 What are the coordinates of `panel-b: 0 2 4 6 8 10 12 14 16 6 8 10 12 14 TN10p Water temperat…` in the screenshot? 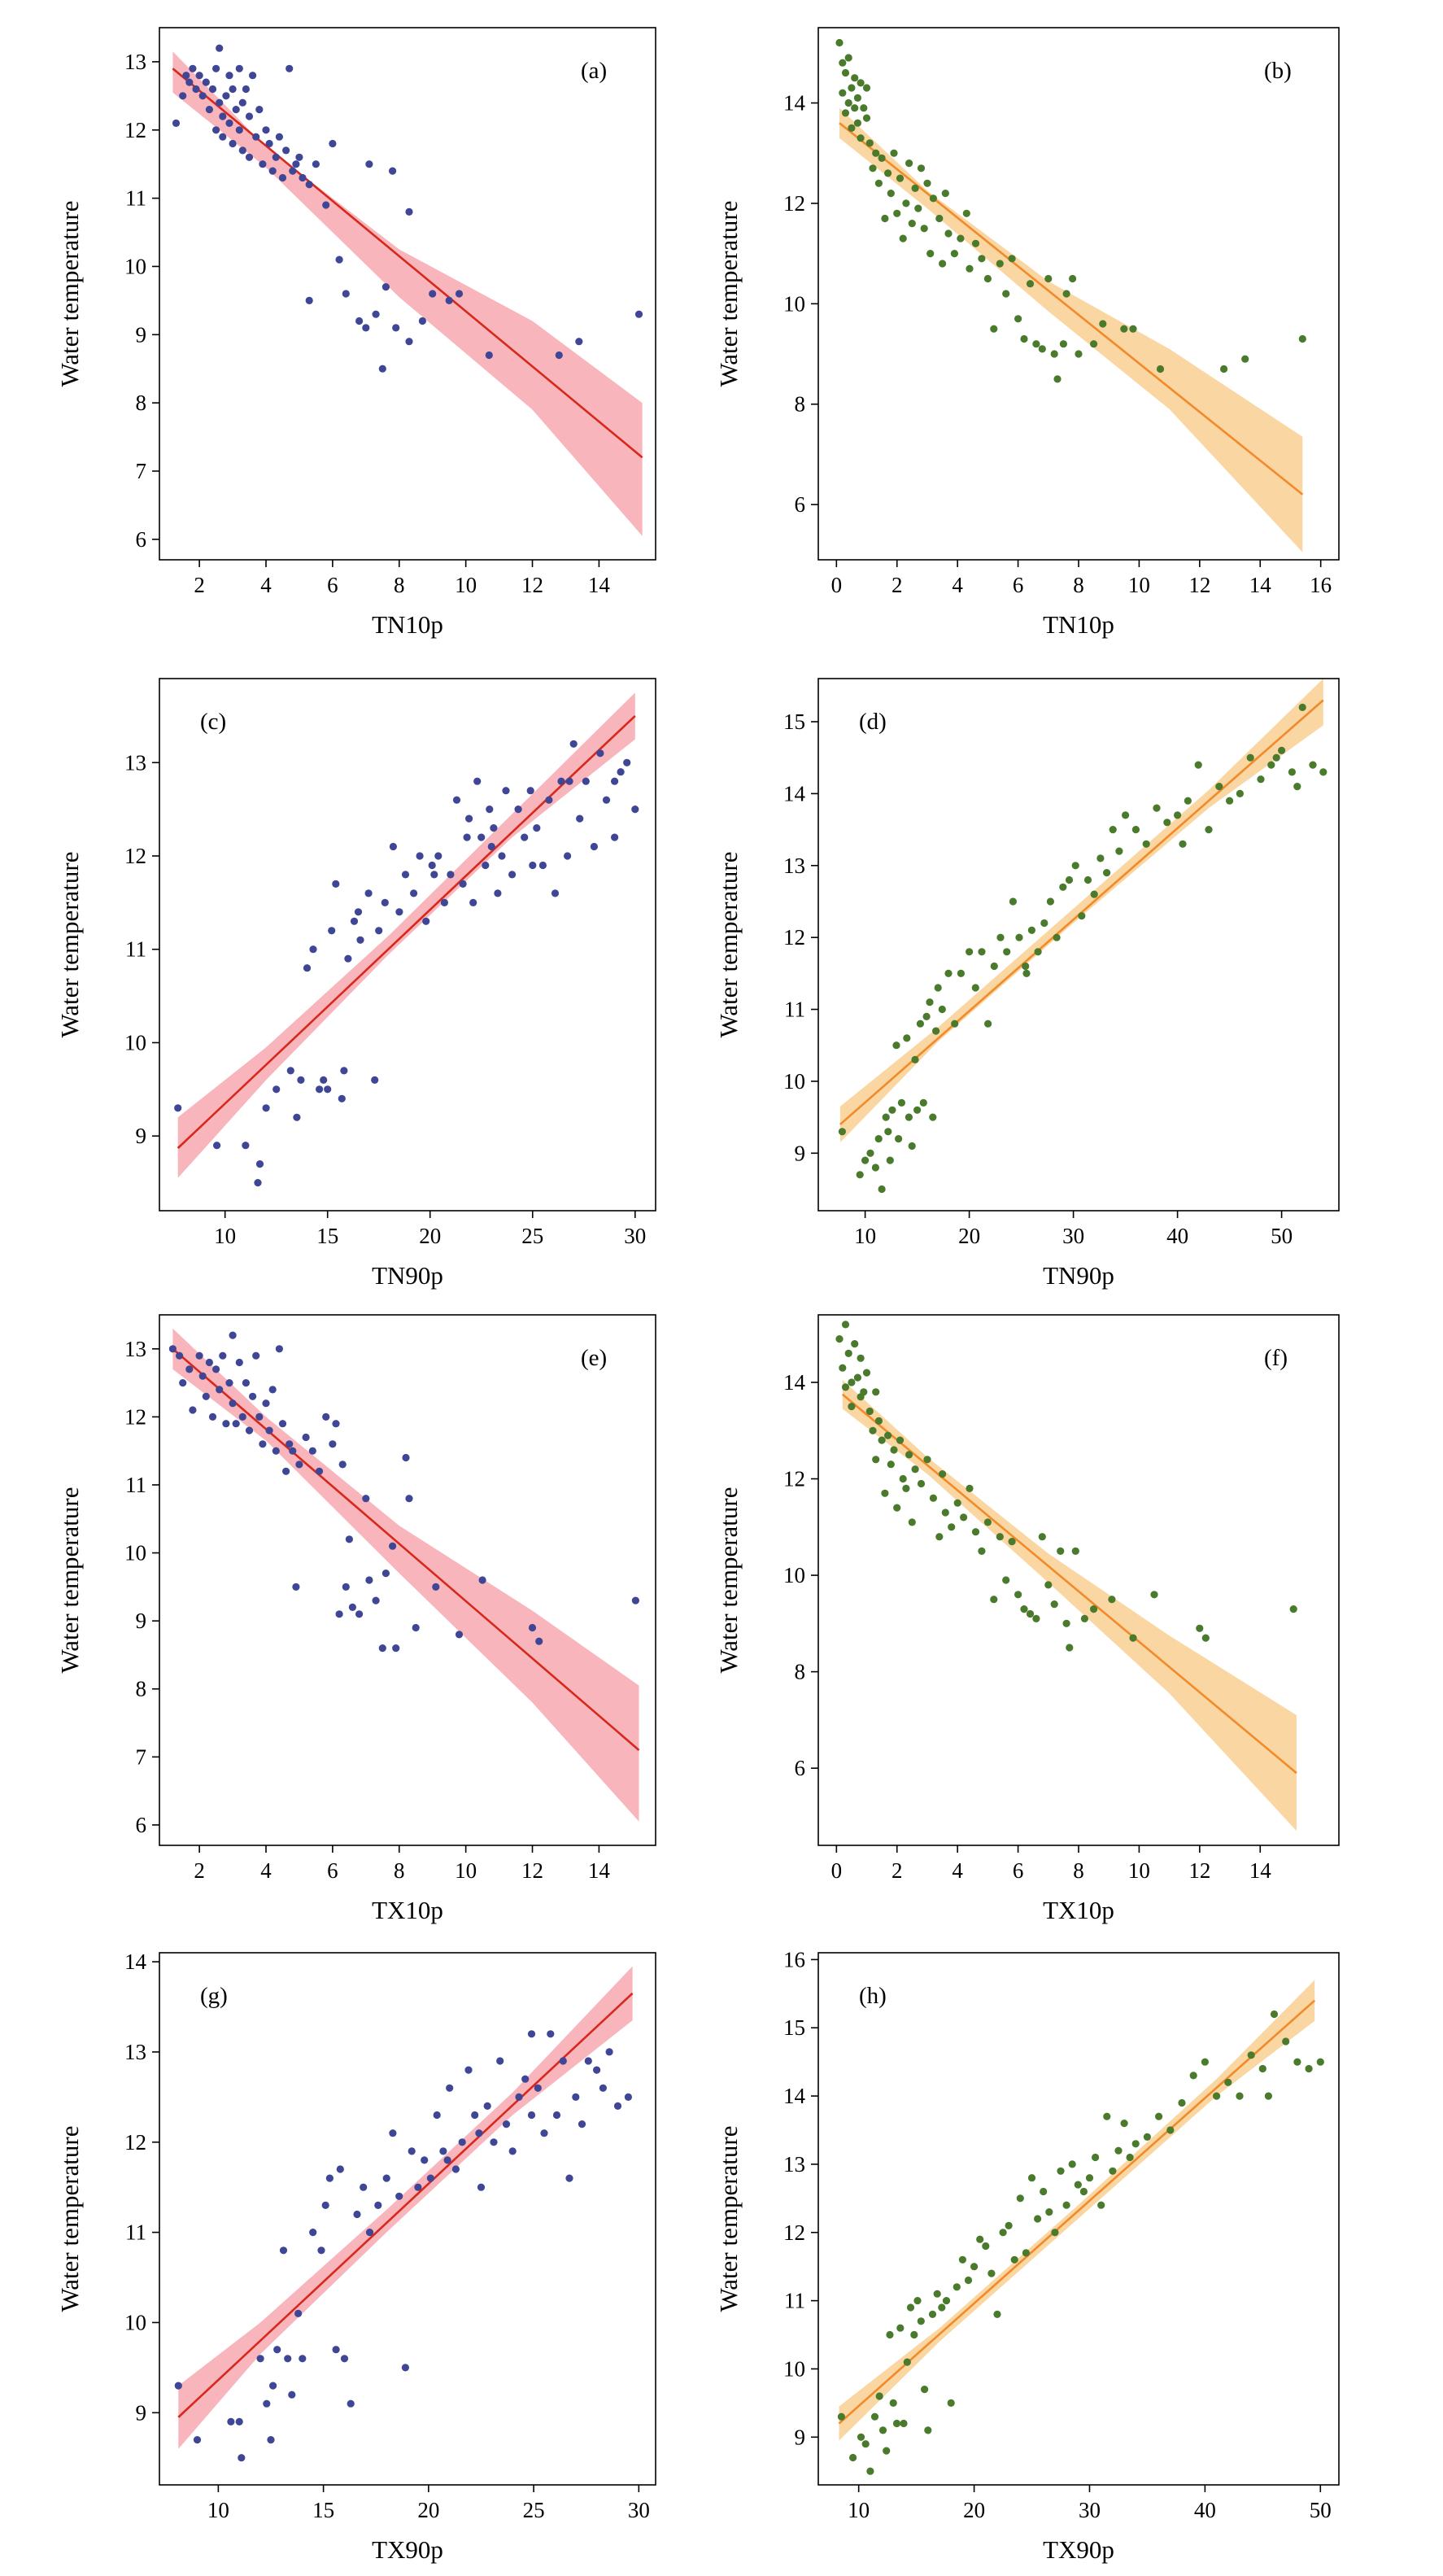 It's located at (1027, 333).